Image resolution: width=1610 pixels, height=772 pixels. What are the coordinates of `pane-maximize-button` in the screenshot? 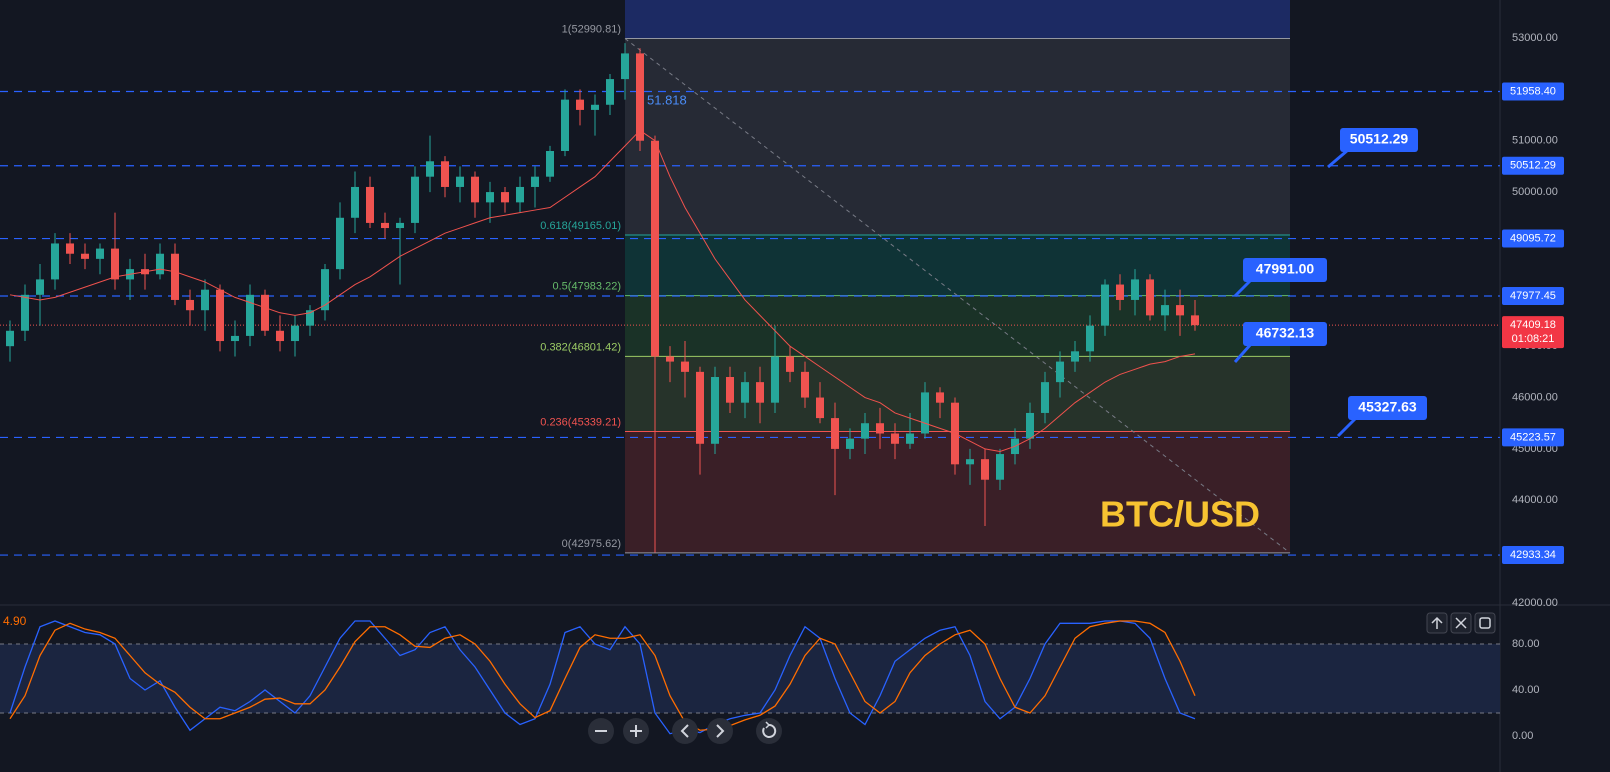 It's located at (1485, 623).